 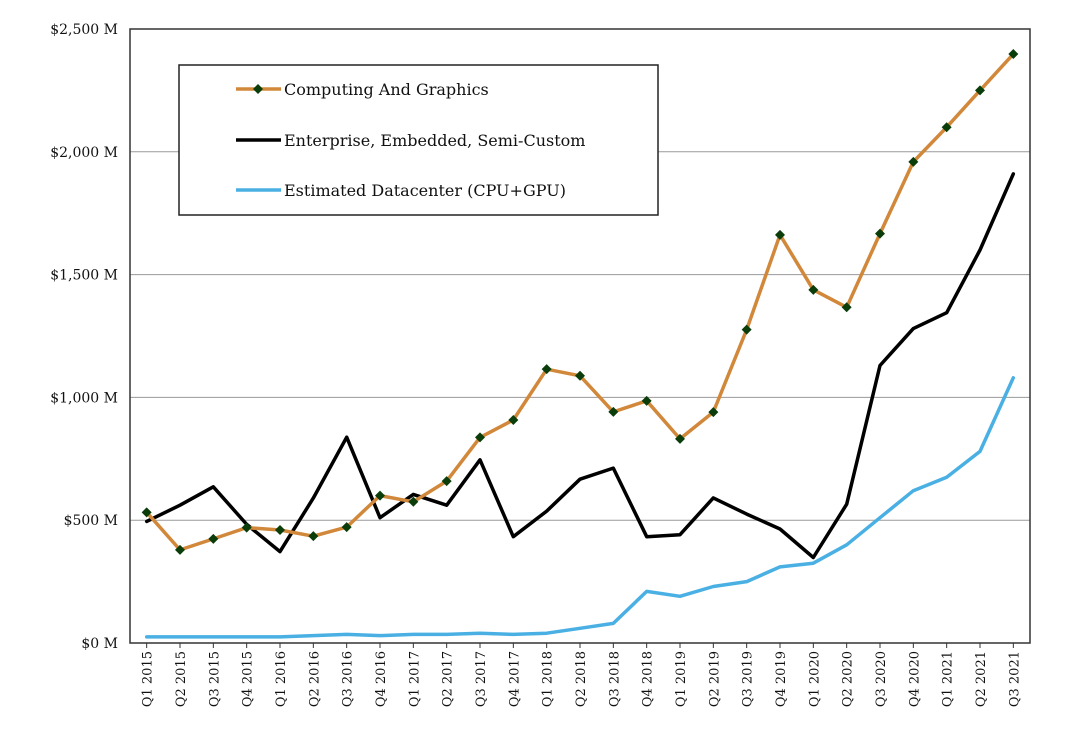 I want to click on legend-label: Enterprise, Embedded, Semi-Custom, so click(x=434, y=140).